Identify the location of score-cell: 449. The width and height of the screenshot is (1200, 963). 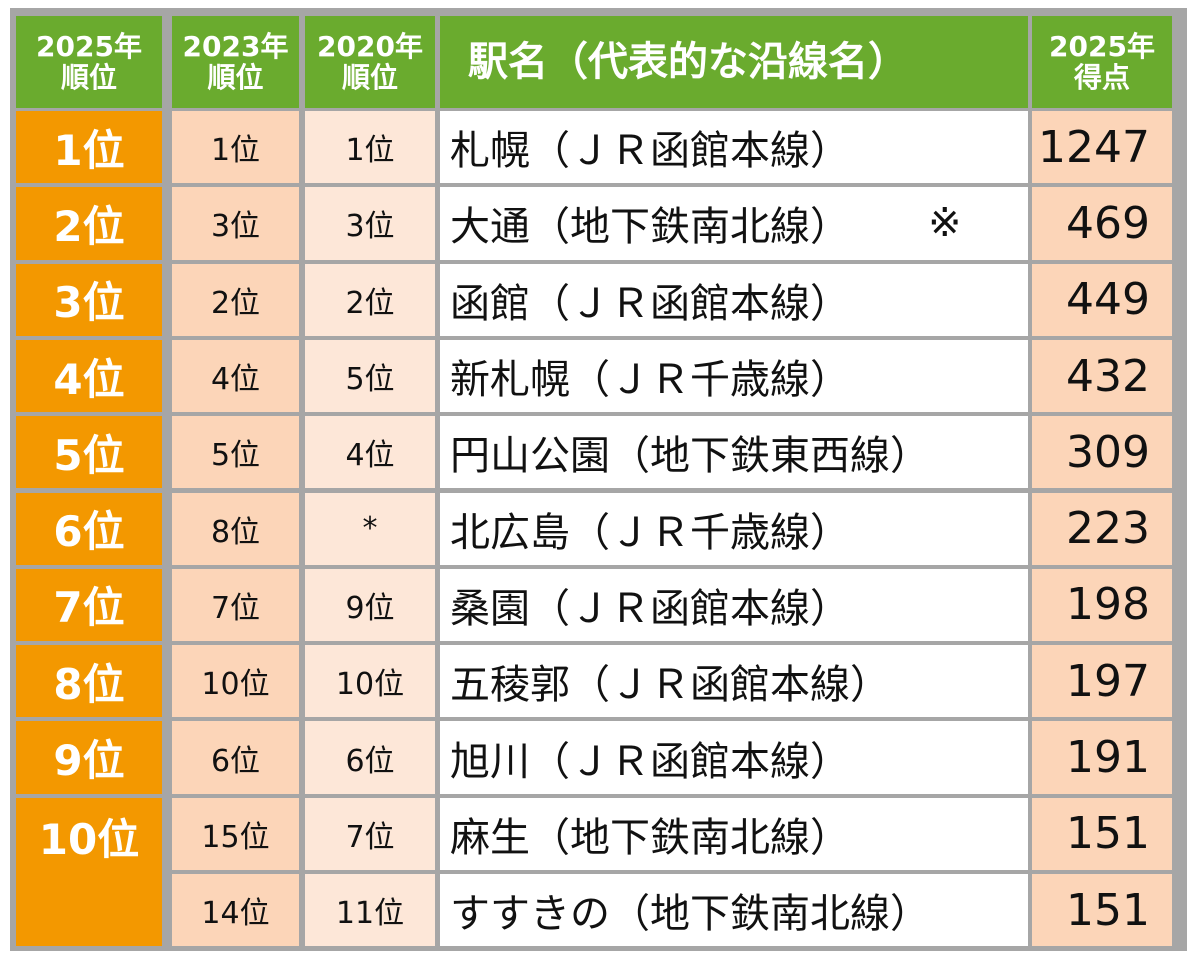
(1102, 299).